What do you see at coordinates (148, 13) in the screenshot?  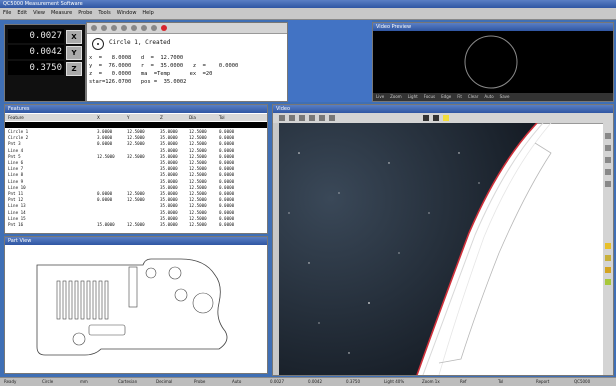 I see `menu-item: Help` at bounding box center [148, 13].